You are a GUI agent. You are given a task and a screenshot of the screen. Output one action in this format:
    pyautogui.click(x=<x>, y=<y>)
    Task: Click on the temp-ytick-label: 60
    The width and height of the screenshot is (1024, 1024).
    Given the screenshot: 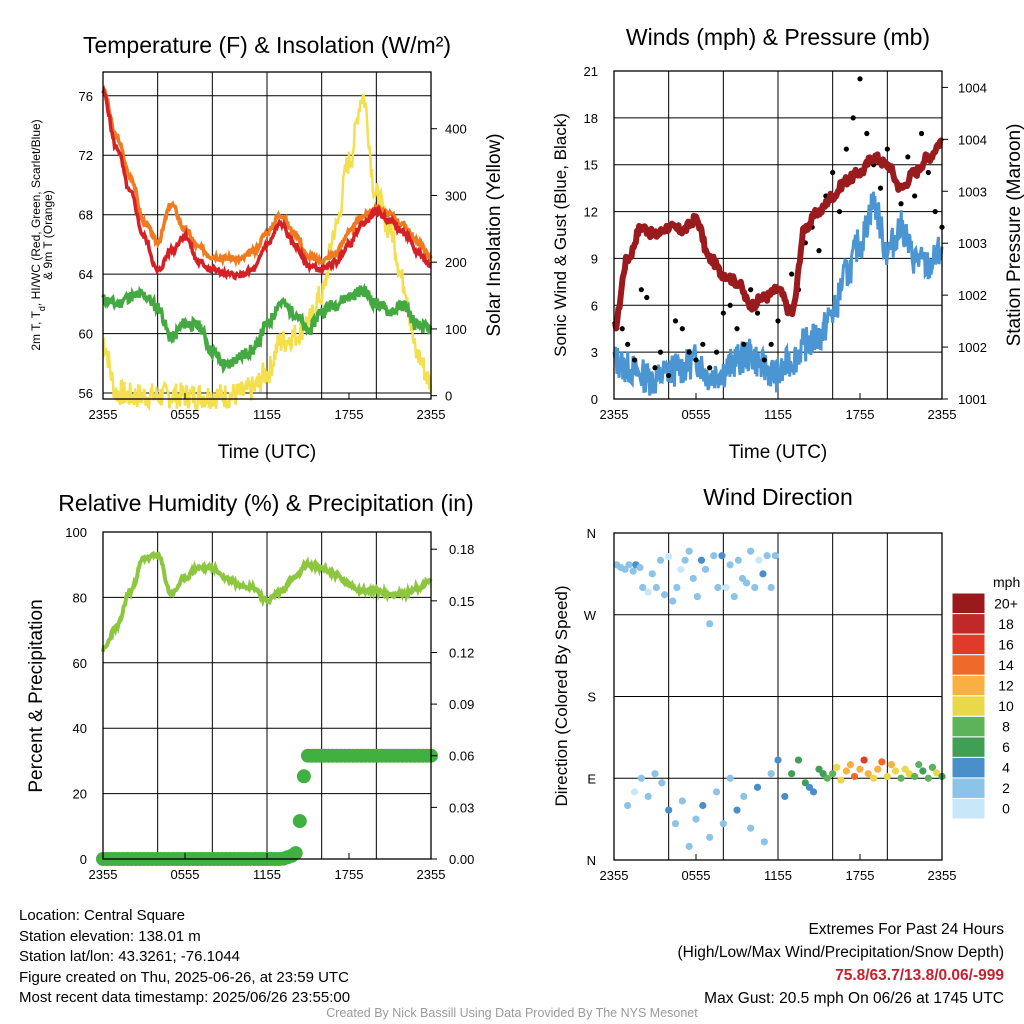 What is the action you would take?
    pyautogui.click(x=86, y=334)
    